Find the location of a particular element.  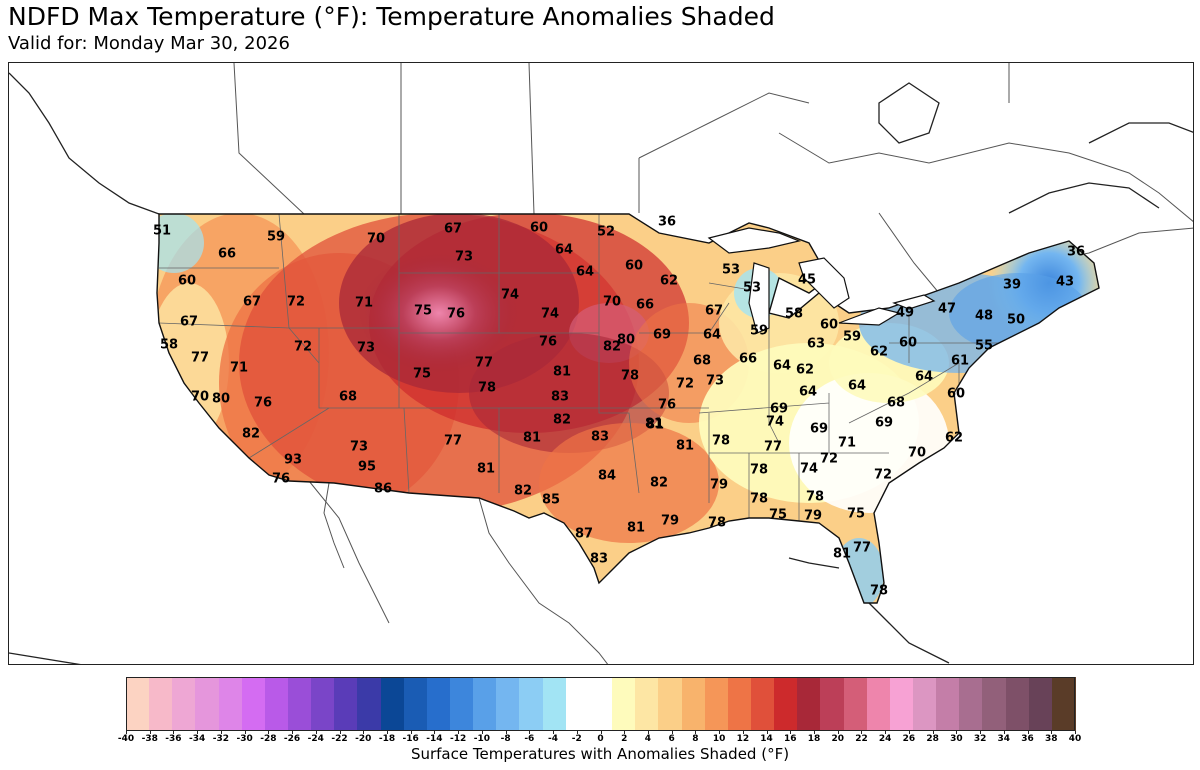

temp-label-indianapolis: 66 is located at coordinates (748, 359).